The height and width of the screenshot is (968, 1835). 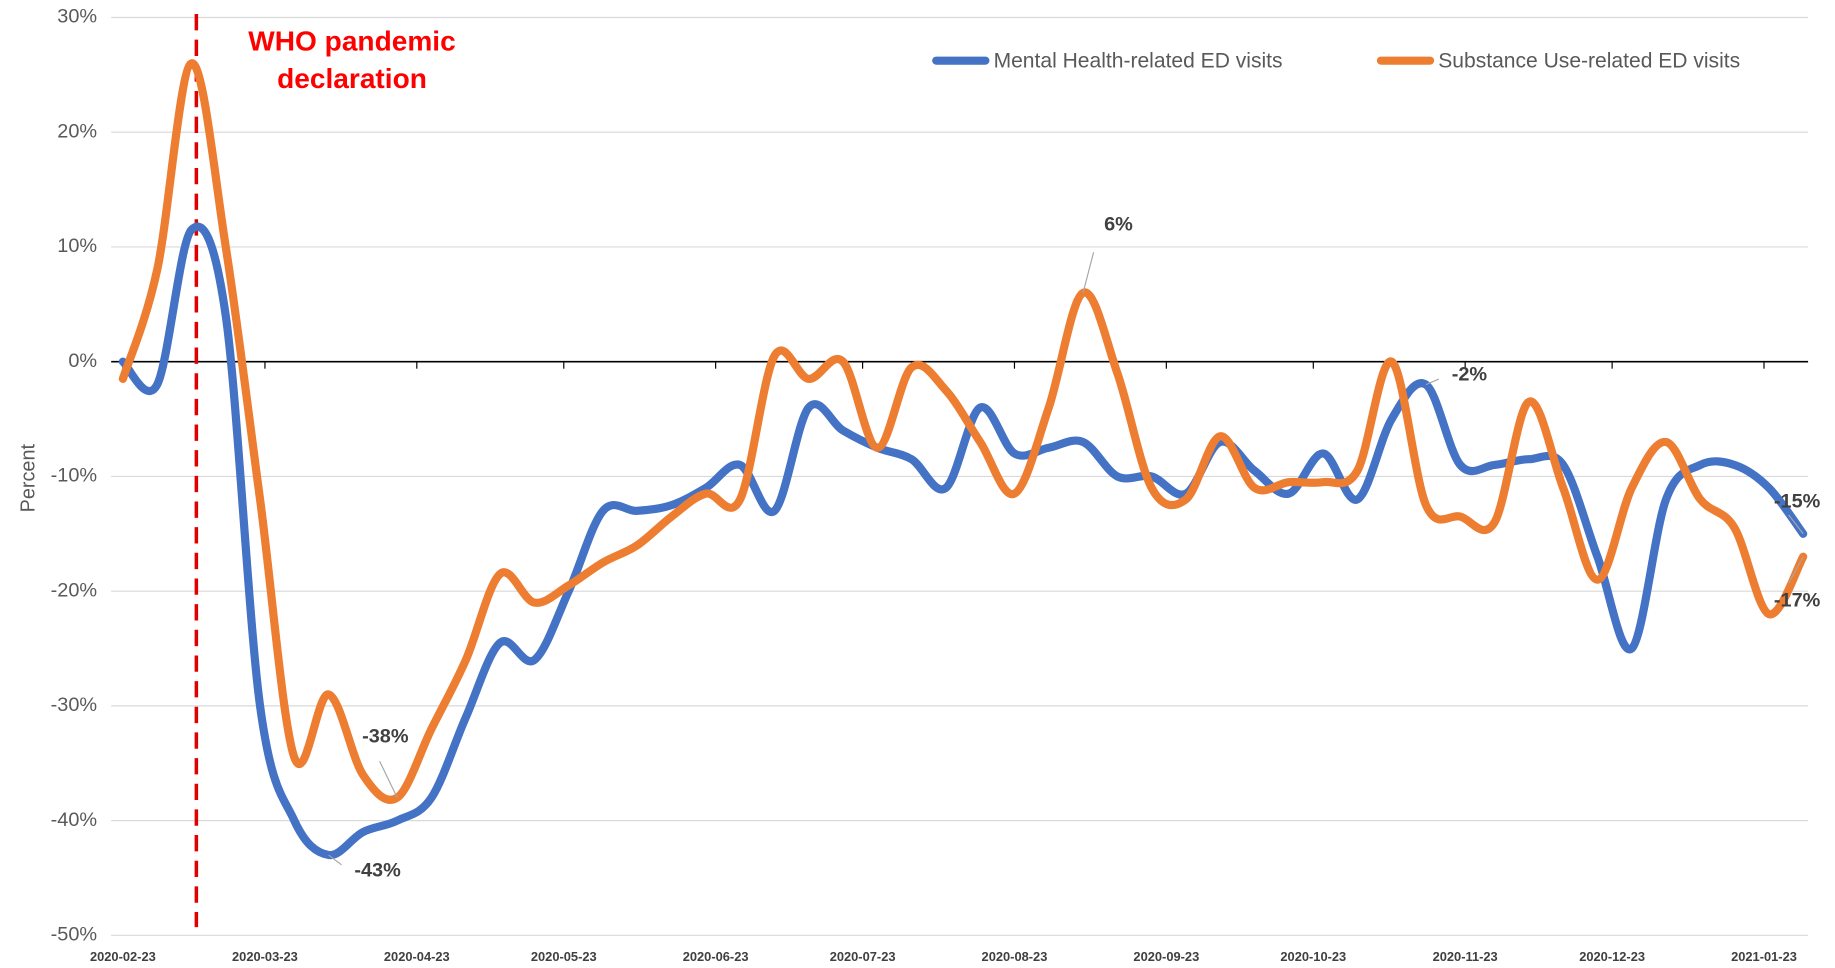 I want to click on x-tick-label: 2020-06-23, so click(x=716, y=956).